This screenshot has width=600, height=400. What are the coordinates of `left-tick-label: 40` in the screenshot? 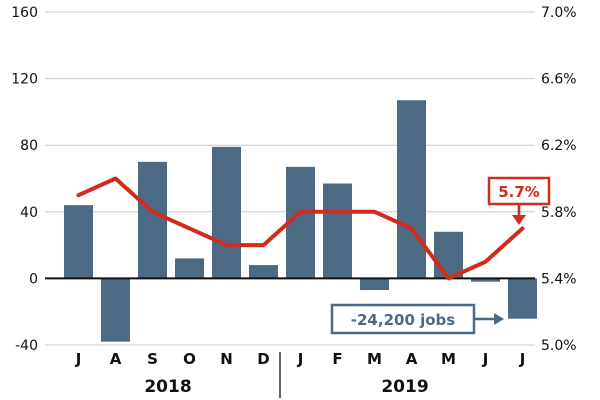 It's located at (29, 213).